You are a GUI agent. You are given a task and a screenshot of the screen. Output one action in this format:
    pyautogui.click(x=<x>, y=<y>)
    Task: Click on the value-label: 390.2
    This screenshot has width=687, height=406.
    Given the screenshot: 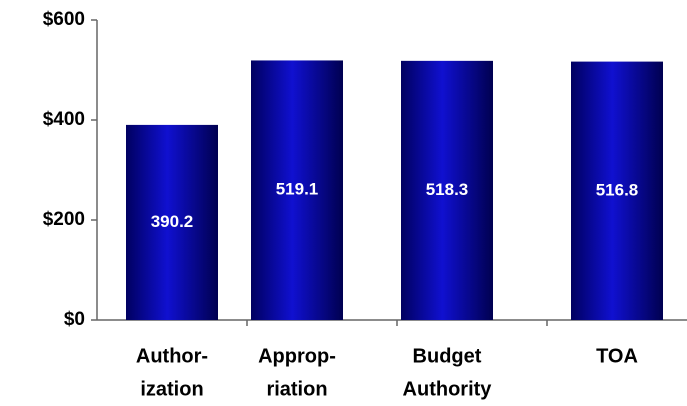 What is the action you would take?
    pyautogui.click(x=172, y=221)
    